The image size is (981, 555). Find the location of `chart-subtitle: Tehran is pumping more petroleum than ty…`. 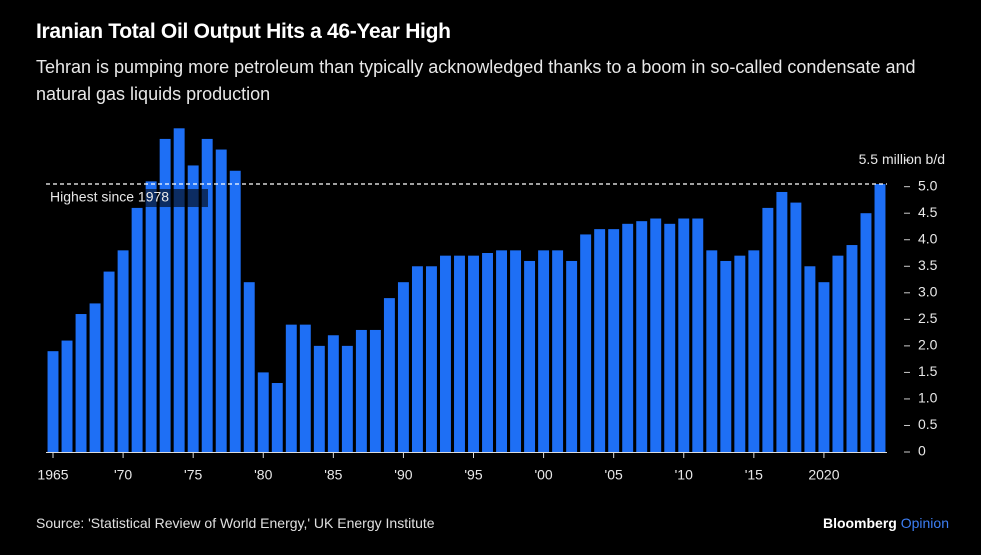

chart-subtitle: Tehran is pumping more petroleum than ty… is located at coordinates (476, 80).